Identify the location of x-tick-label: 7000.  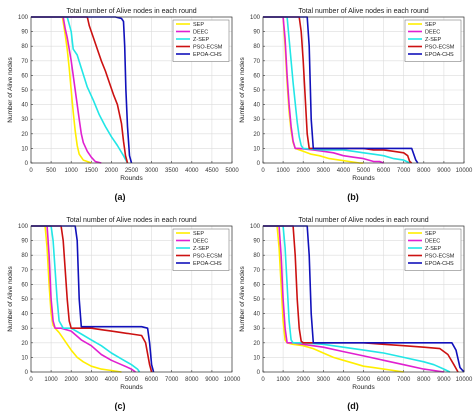
(404, 380).